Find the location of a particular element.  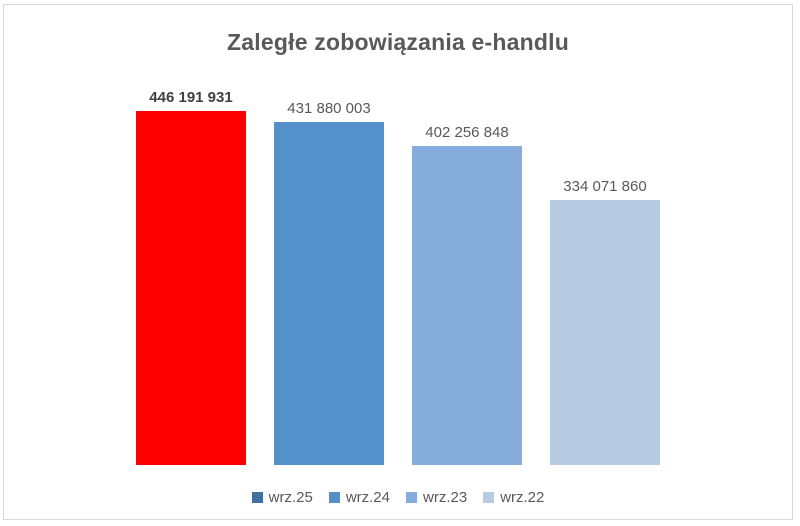

data-label-wrz.25: 446 191 931 is located at coordinates (191, 97).